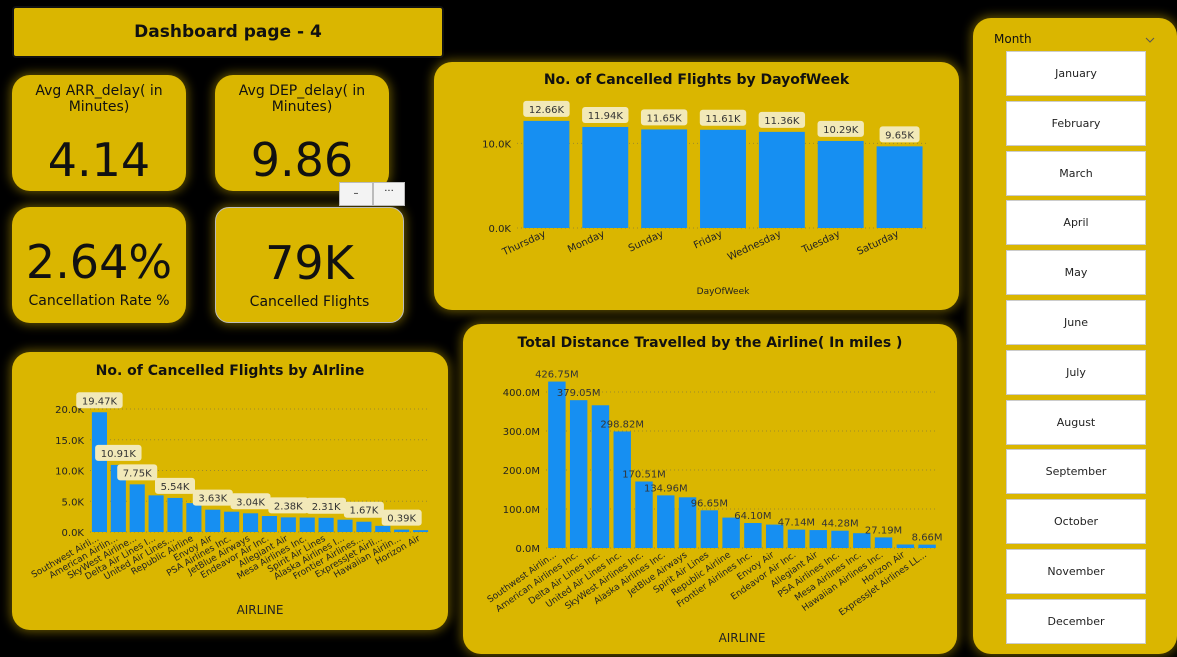 Image resolution: width=1177 pixels, height=657 pixels. Describe the element at coordinates (401, 519) in the screenshot. I see `data-label: 0.39K` at that location.